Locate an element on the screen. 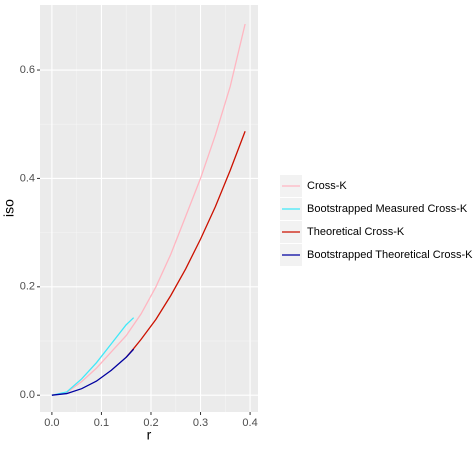  x-tick-label: 0.1 is located at coordinates (101, 423).